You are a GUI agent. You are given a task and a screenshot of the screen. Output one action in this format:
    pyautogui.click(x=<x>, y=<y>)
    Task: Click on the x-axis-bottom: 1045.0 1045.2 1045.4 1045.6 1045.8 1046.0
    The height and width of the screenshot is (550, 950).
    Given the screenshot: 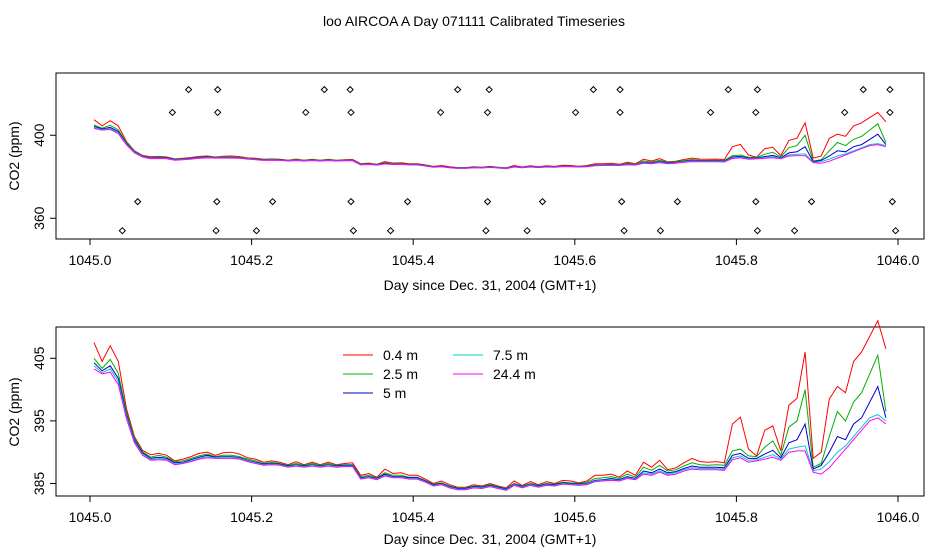 What is the action you would take?
    pyautogui.click(x=494, y=510)
    